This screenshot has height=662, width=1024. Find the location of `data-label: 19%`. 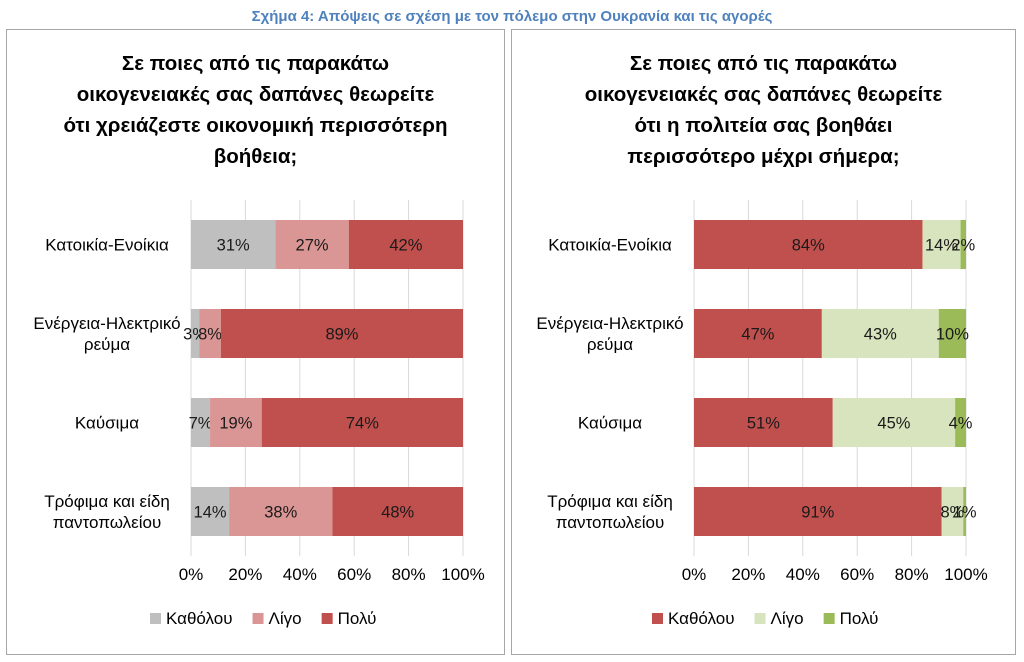

data-label: 19% is located at coordinates (235, 424).